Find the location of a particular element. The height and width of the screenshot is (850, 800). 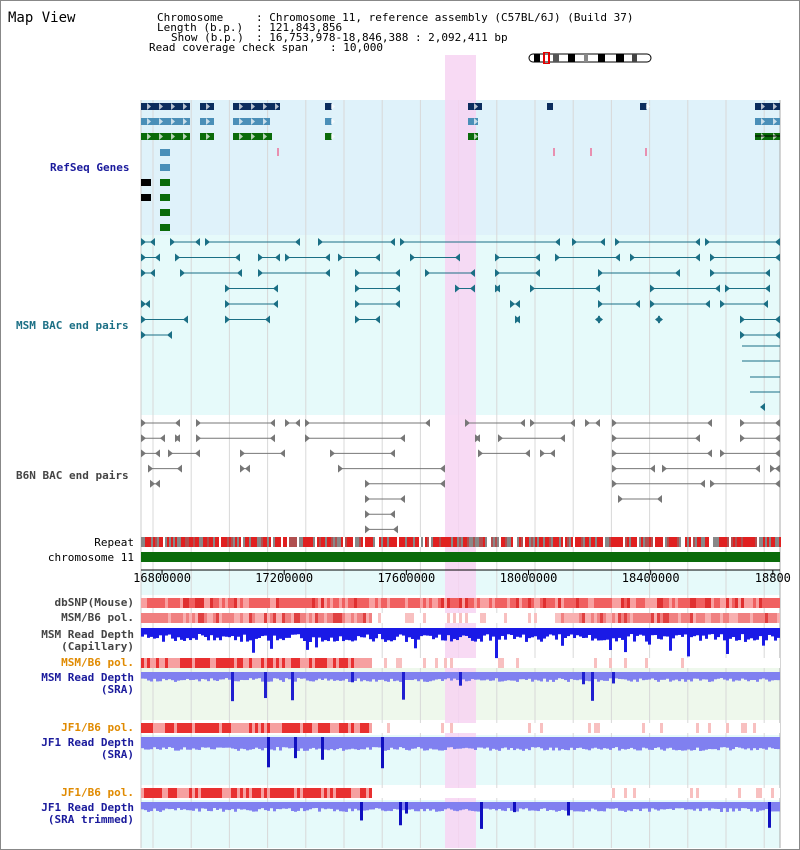

b6n-bac-label: B6N BAC end pairs is located at coordinates (72, 475).